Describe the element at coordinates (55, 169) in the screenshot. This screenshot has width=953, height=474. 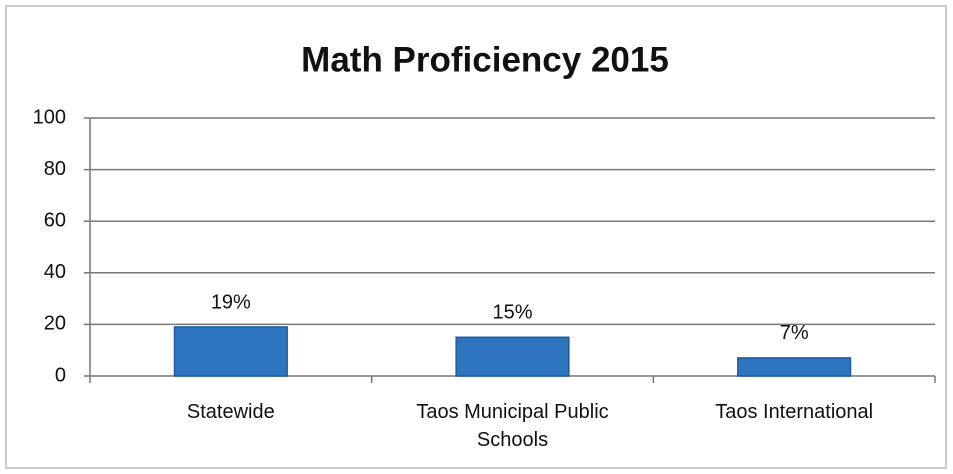
I see `y-tick-label: 80` at that location.